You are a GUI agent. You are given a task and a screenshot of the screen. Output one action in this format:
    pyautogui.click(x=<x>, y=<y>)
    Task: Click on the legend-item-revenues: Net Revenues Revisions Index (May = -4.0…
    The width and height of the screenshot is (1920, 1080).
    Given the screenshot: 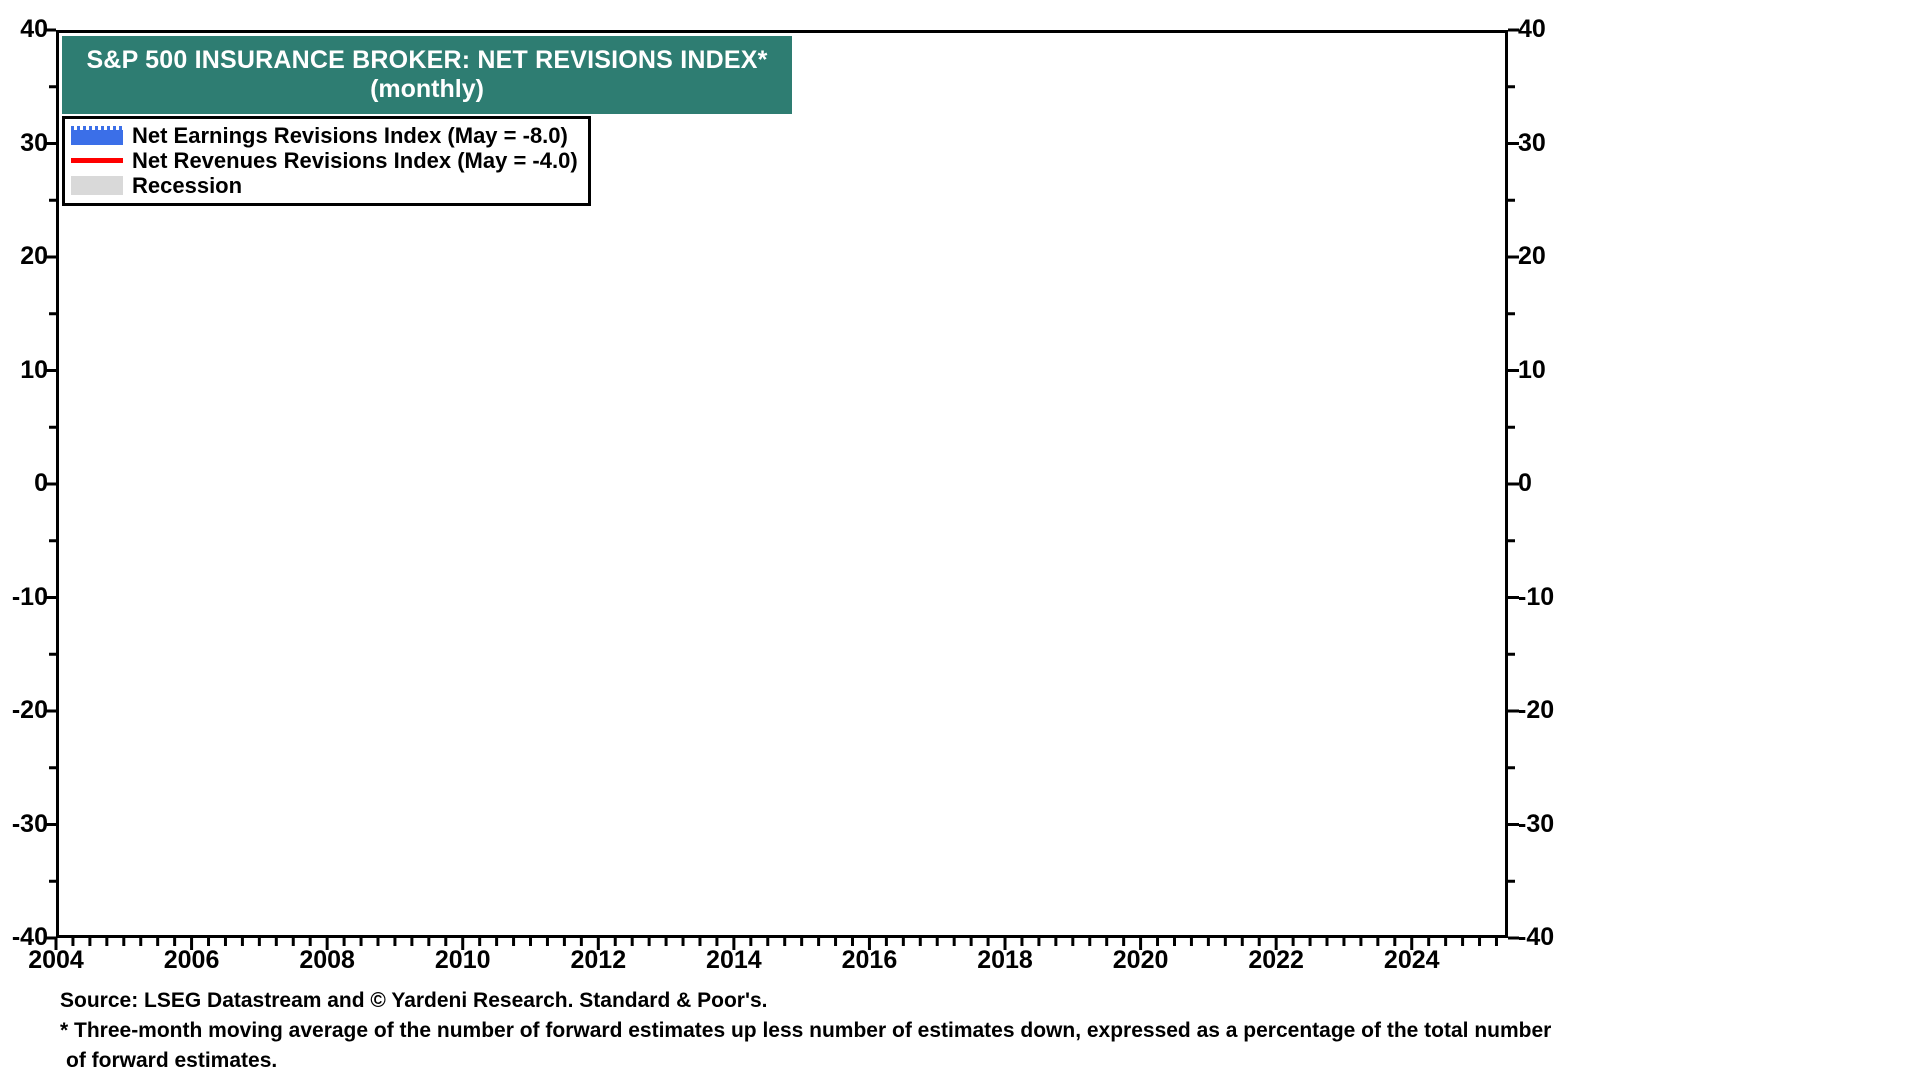 What is the action you would take?
    pyautogui.click(x=324, y=160)
    